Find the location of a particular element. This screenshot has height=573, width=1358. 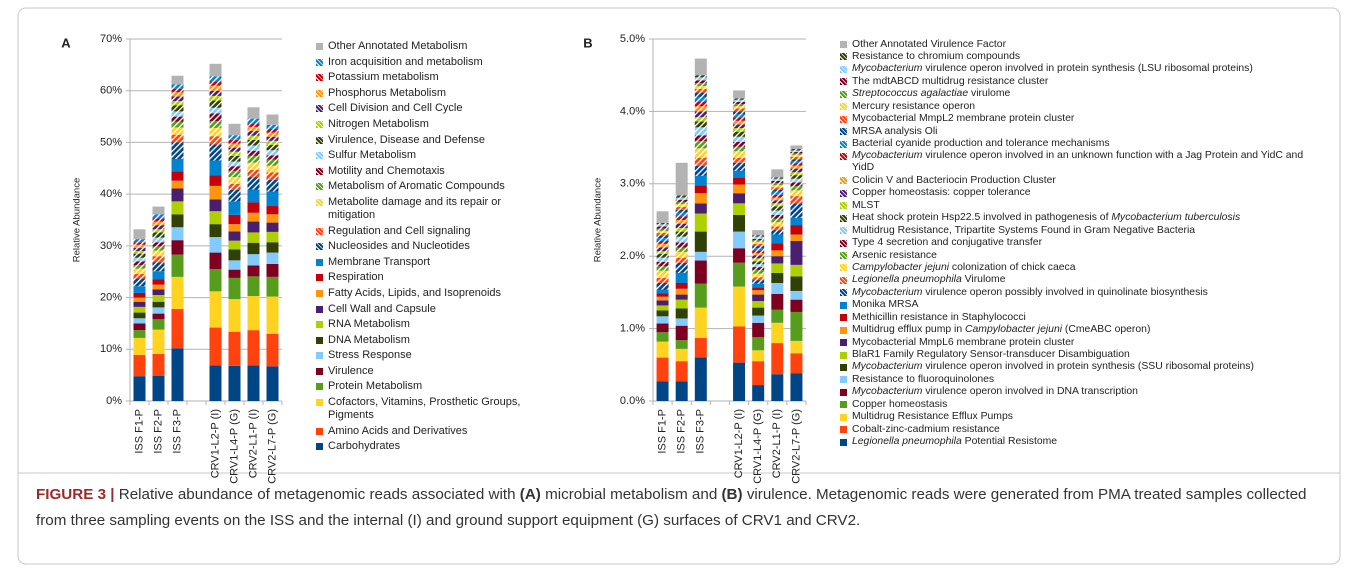

legend-entry: Multidrug Resistance Efflux Pumps is located at coordinates (1079, 417).